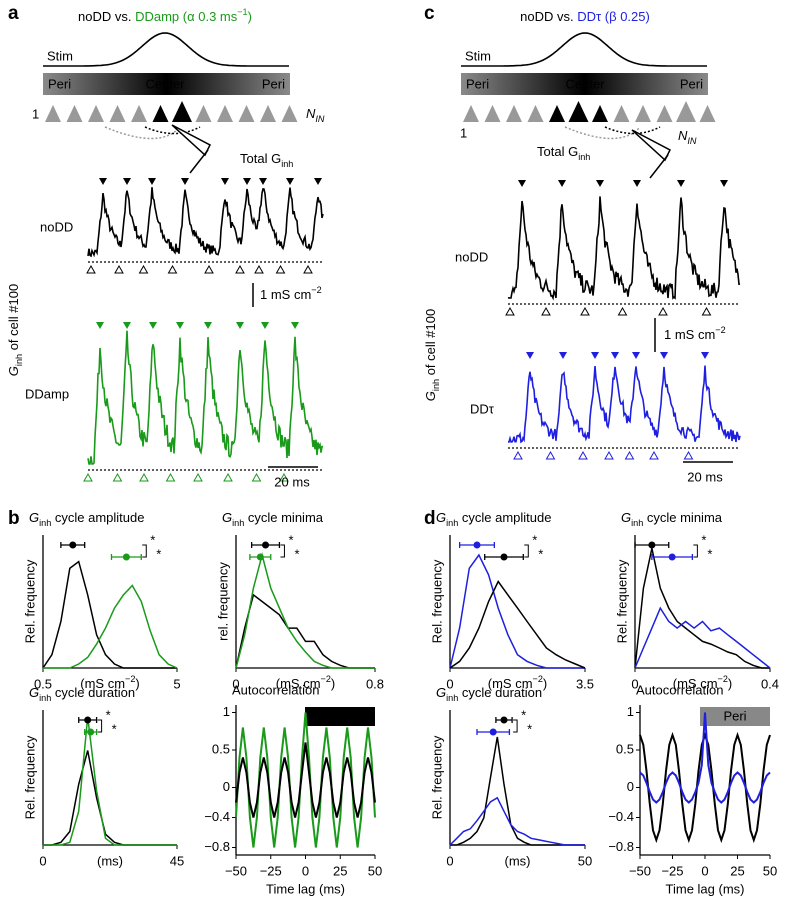  What do you see at coordinates (585, 860) in the screenshot?
I see `x-tick-label: 50` at bounding box center [585, 860].